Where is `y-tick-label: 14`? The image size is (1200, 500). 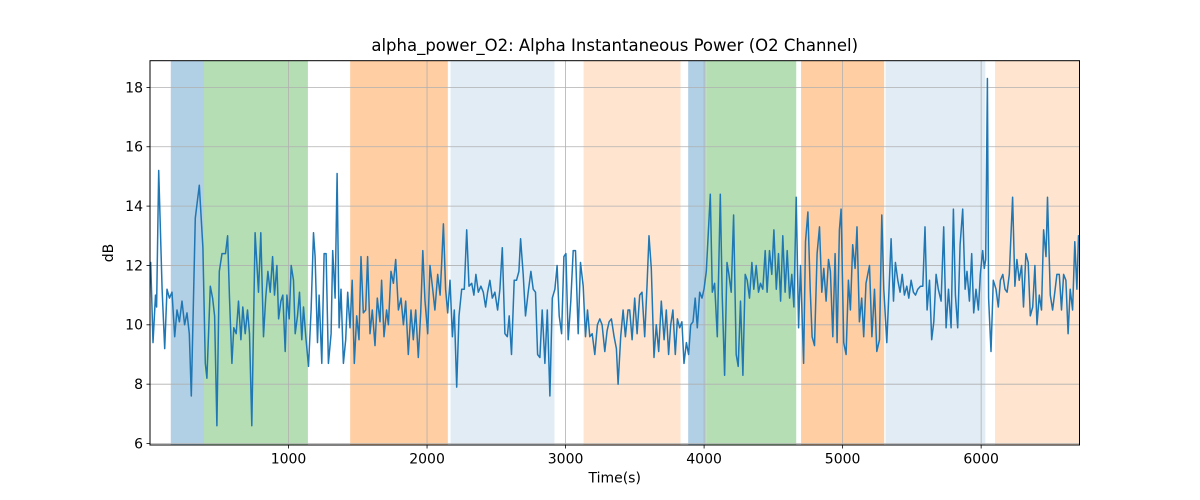 y-tick-label: 14 is located at coordinates (134, 207).